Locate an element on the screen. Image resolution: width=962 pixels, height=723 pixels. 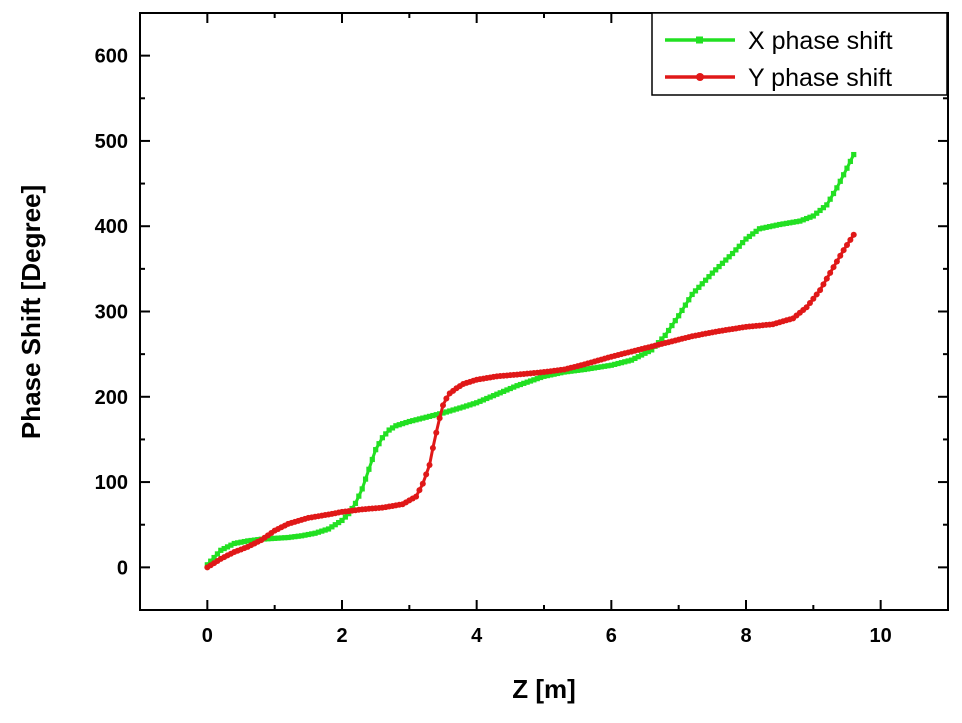
legend-label: X phase shift is located at coordinates (820, 41).